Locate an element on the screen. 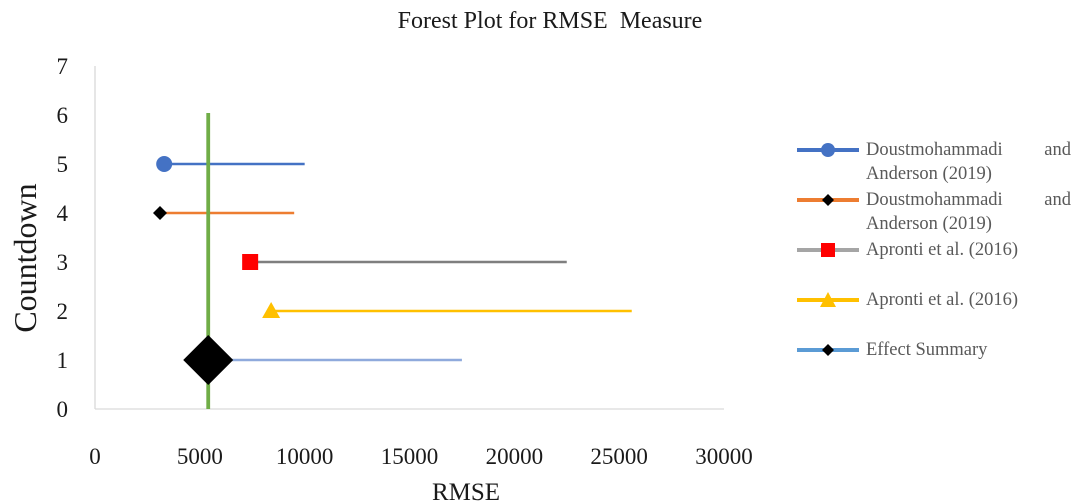  y-tick-label: 1 is located at coordinates (63, 360).